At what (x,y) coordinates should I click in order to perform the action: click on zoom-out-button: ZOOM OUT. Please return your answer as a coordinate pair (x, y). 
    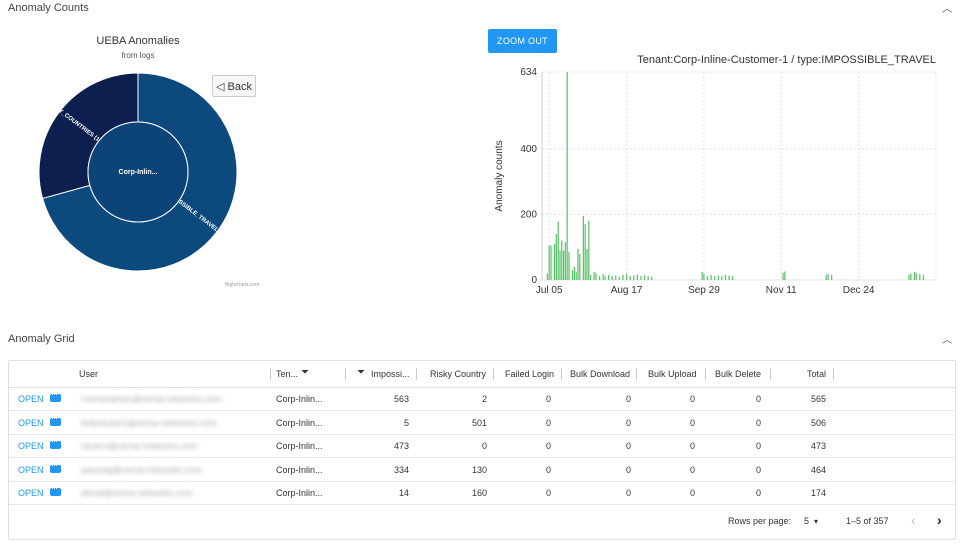
    Looking at the image, I should click on (522, 41).